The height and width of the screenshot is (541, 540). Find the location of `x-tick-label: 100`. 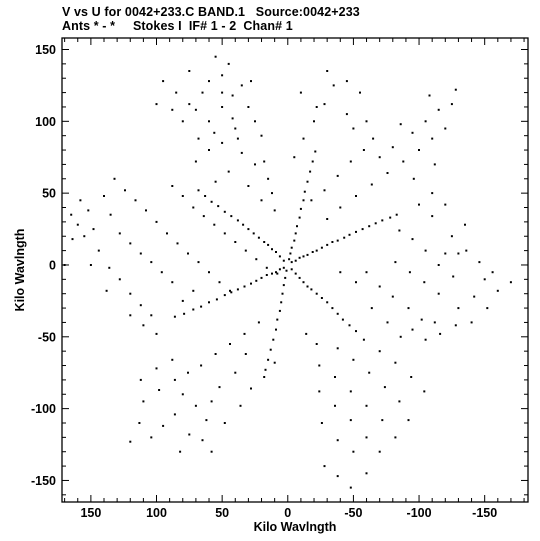

x-tick-label: 100 is located at coordinates (156, 513).